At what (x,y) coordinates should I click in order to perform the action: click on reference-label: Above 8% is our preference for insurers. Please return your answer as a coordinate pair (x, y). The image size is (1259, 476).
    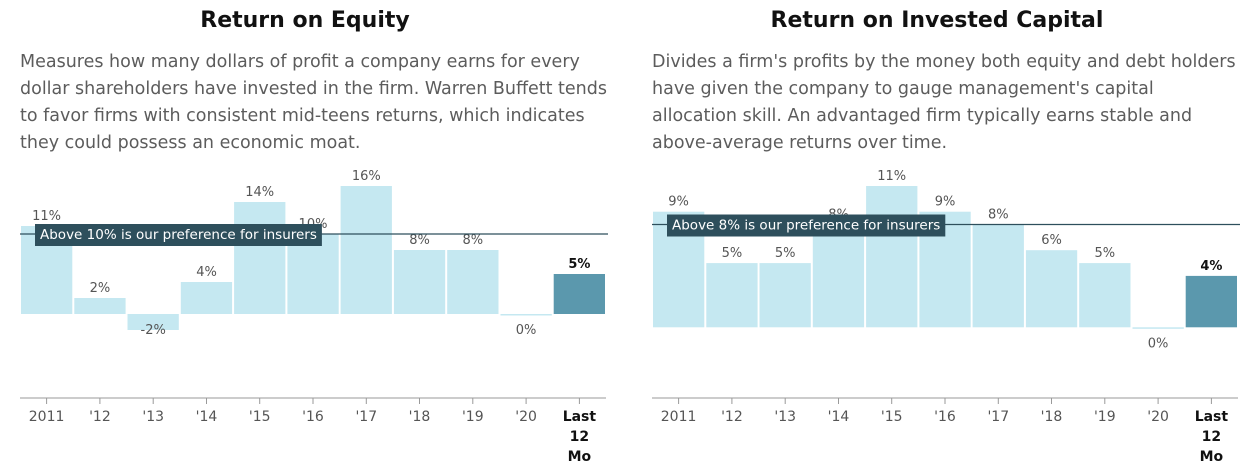
    Looking at the image, I should click on (806, 226).